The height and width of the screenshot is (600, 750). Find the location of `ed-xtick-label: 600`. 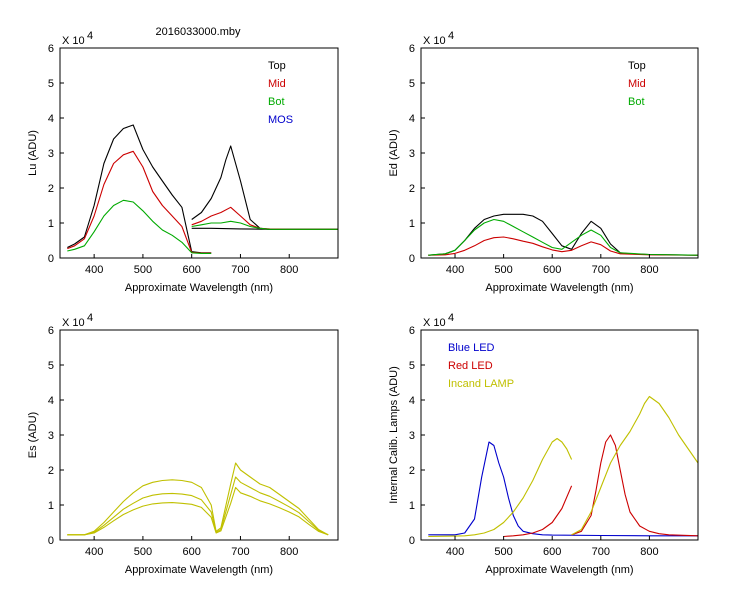

ed-xtick-label: 600 is located at coordinates (552, 270).